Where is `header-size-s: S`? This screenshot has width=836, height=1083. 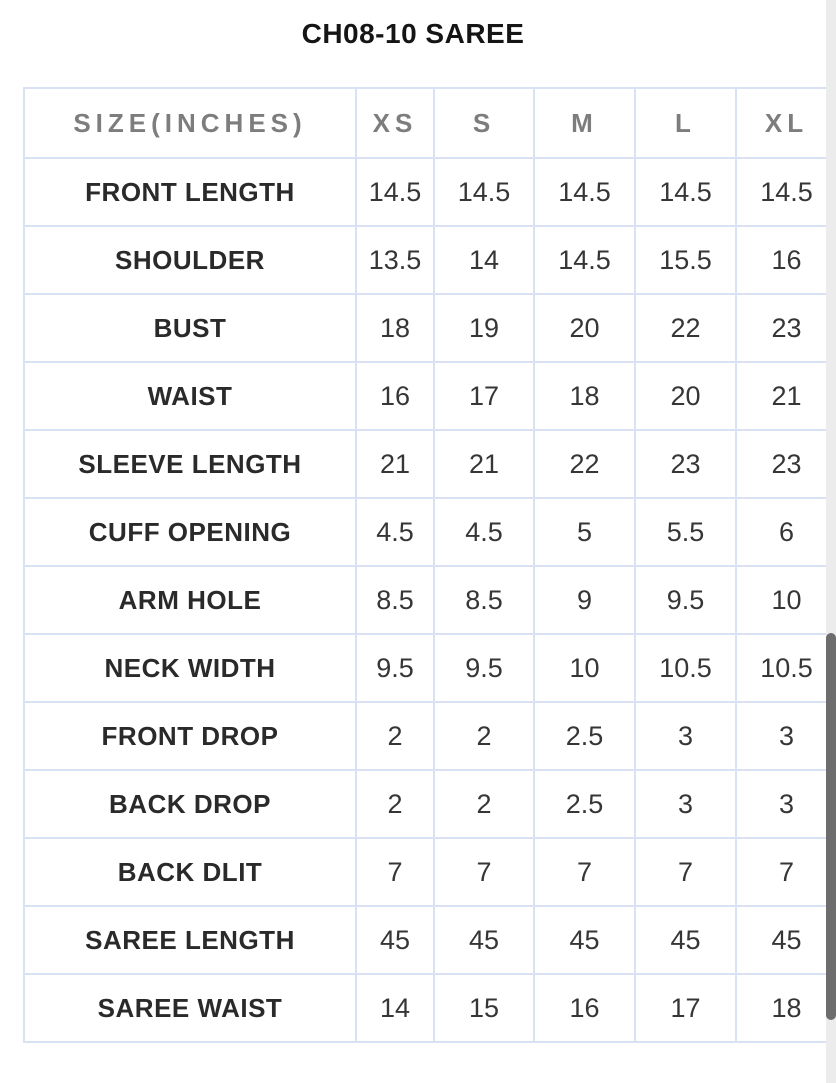 header-size-s: S is located at coordinates (484, 123).